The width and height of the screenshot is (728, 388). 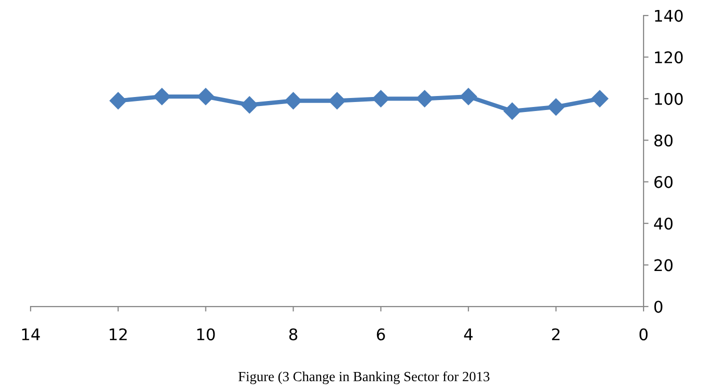 I want to click on x-tick-label: 14, so click(x=31, y=334).